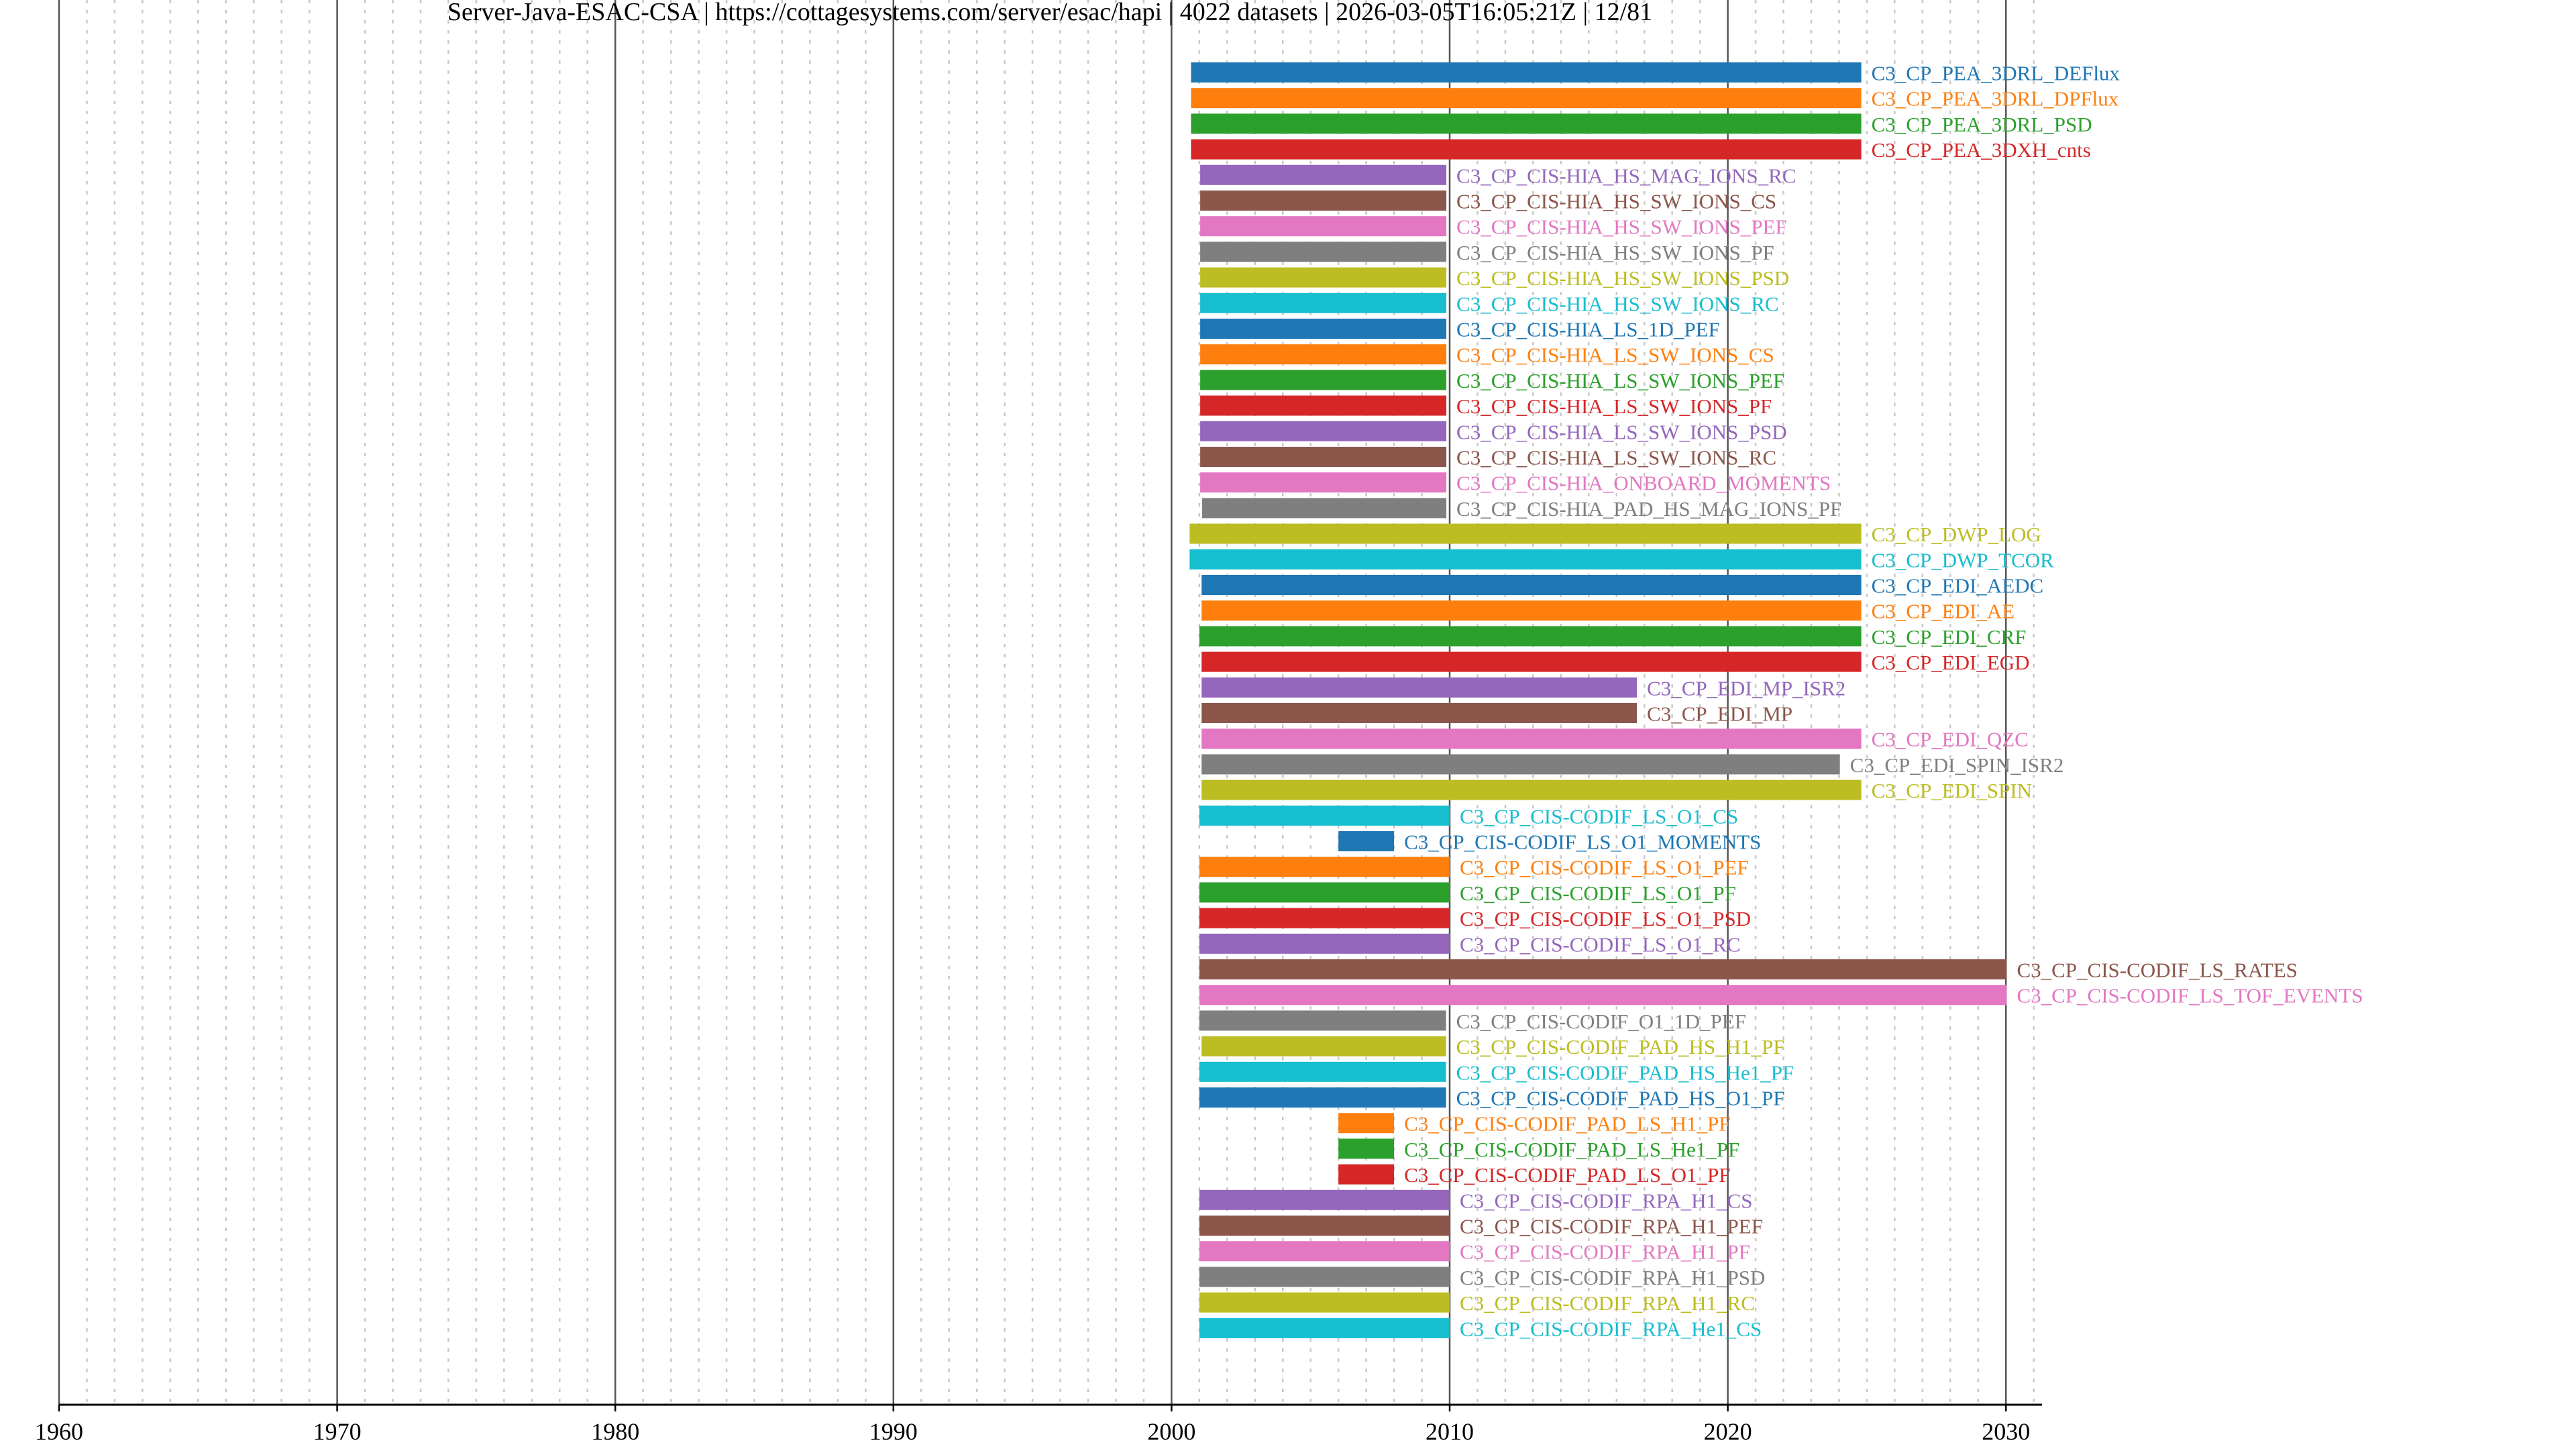  I want to click on x-tick-label: 2020, so click(1728, 1431).